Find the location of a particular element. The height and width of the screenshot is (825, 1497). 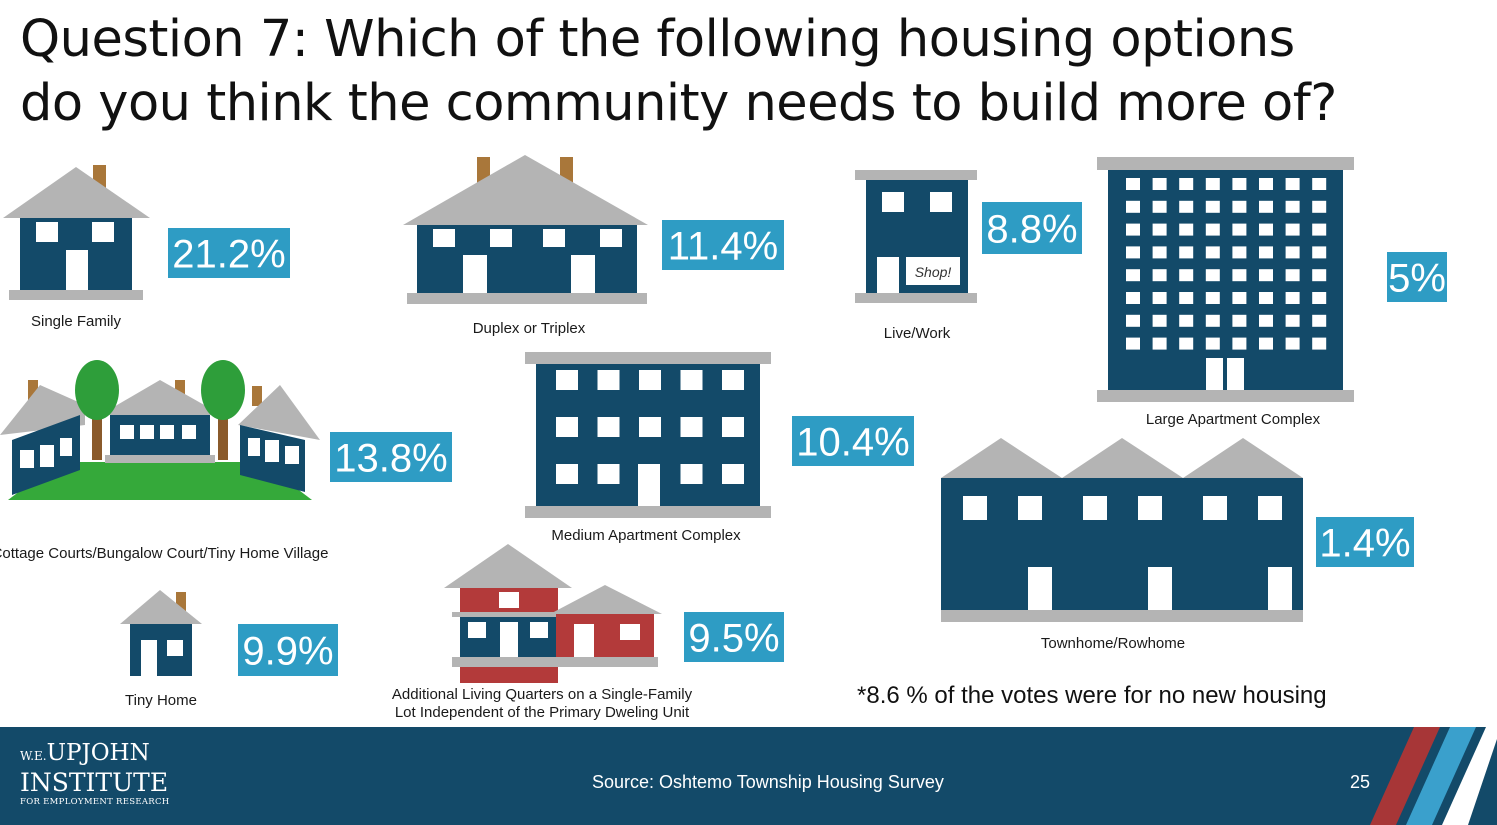

category-label-single-family: Single Family is located at coordinates (76, 321).